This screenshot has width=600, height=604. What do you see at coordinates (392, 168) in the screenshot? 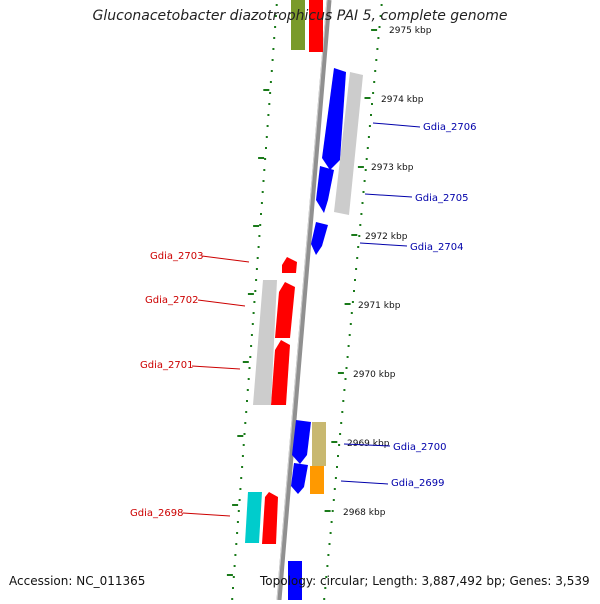
I see `tick-label: 2973 kbp` at bounding box center [392, 168].